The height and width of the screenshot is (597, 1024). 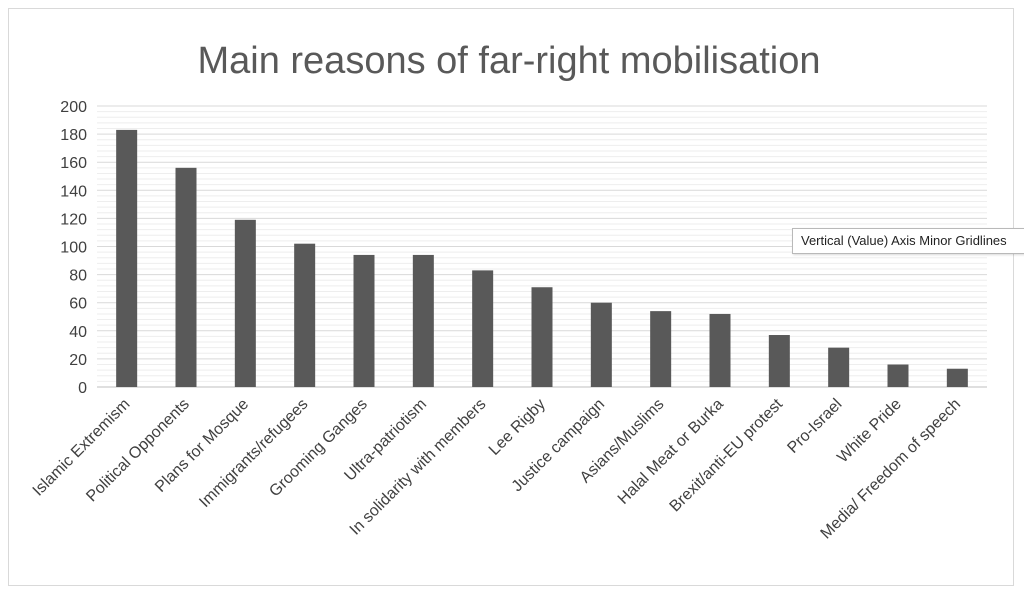 I want to click on y-tick-label: 100, so click(x=73, y=248).